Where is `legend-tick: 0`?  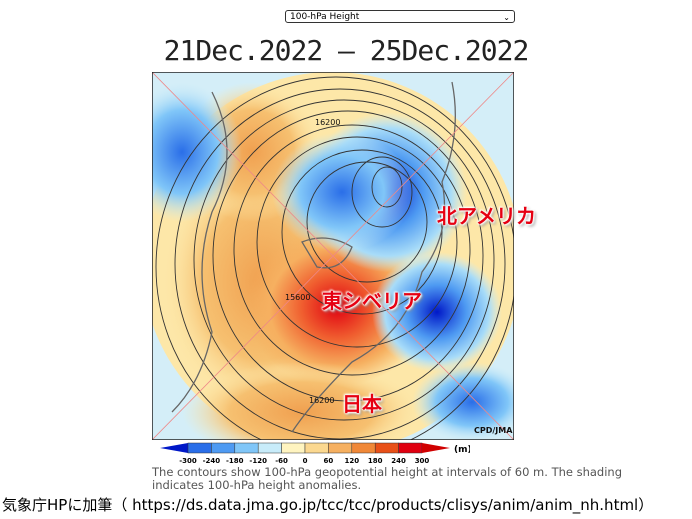
legend-tick: 0 is located at coordinates (305, 461).